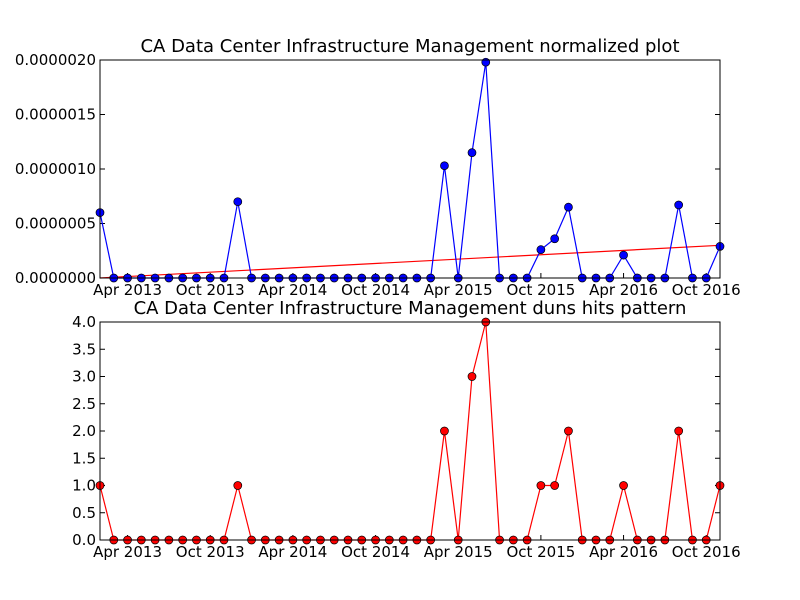 Image resolution: width=800 pixels, height=600 pixels. What do you see at coordinates (84, 513) in the screenshot?
I see `y-tick-label: 0.5` at bounding box center [84, 513].